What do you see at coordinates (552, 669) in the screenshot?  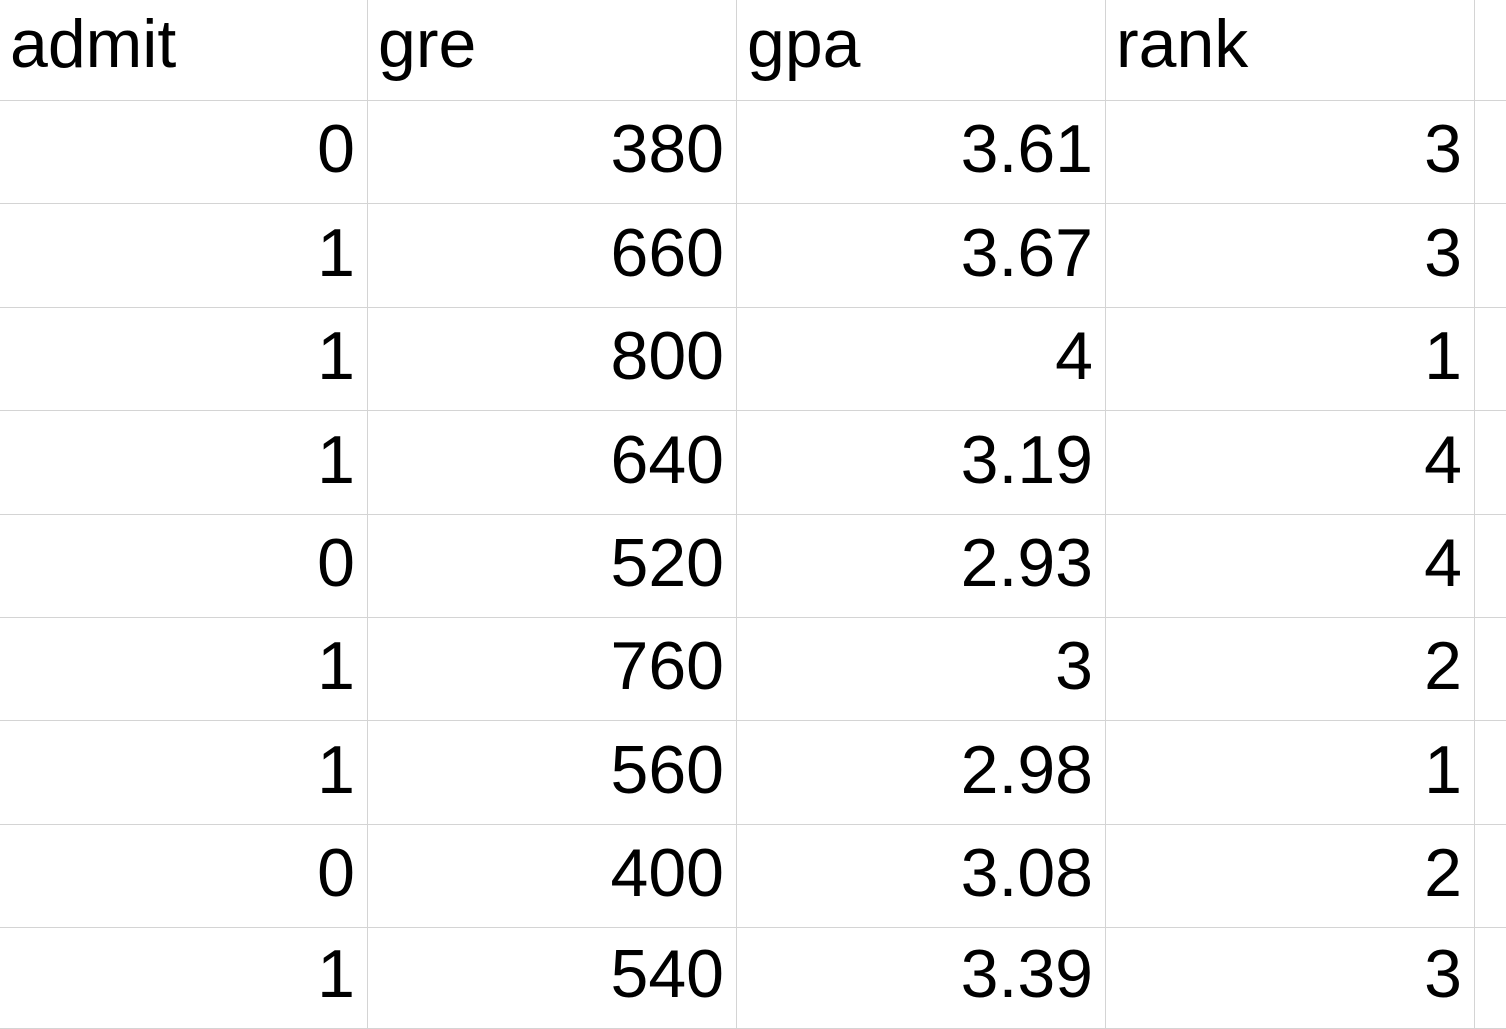 I see `cell-gre: 760` at bounding box center [552, 669].